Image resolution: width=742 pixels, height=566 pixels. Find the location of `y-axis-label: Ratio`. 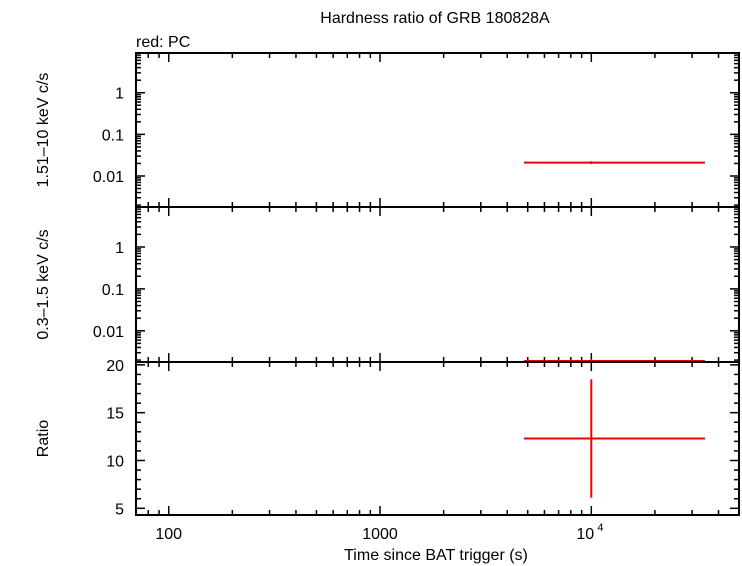

y-axis-label: Ratio is located at coordinates (43, 438).